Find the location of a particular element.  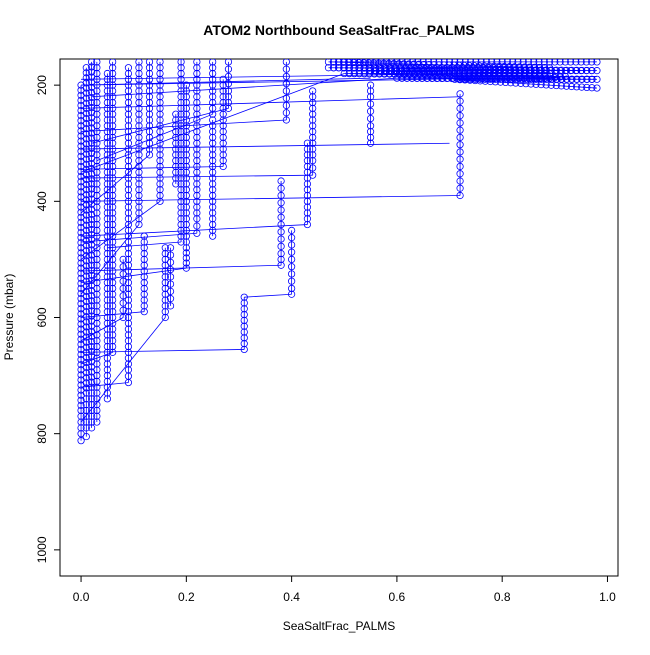

series-column-0.00 is located at coordinates (81, 263).